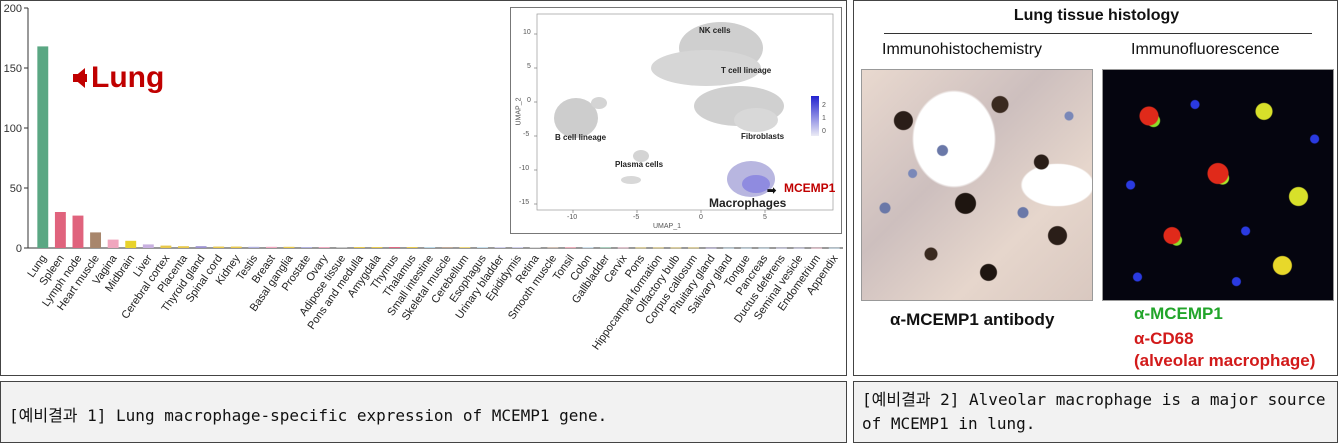 This screenshot has height=443, width=1340. I want to click on umap-xlabel: UMAP_1, so click(667, 226).